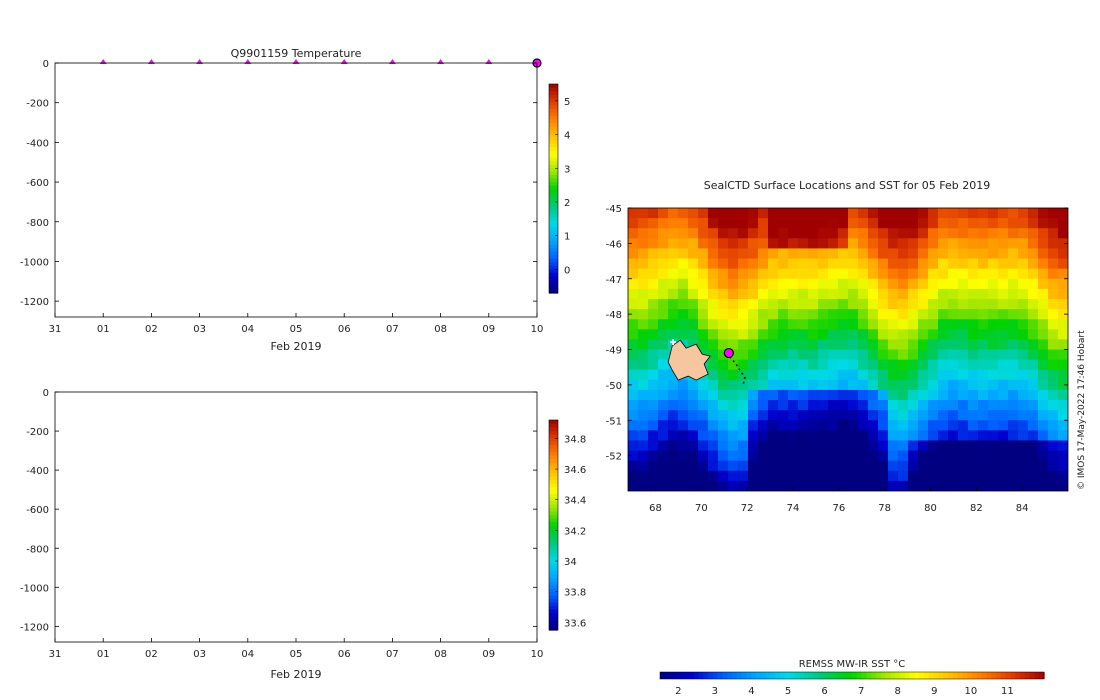 Image resolution: width=1100 pixels, height=700 pixels. Describe the element at coordinates (247, 329) in the screenshot. I see `x-tick-label: 04` at that location.